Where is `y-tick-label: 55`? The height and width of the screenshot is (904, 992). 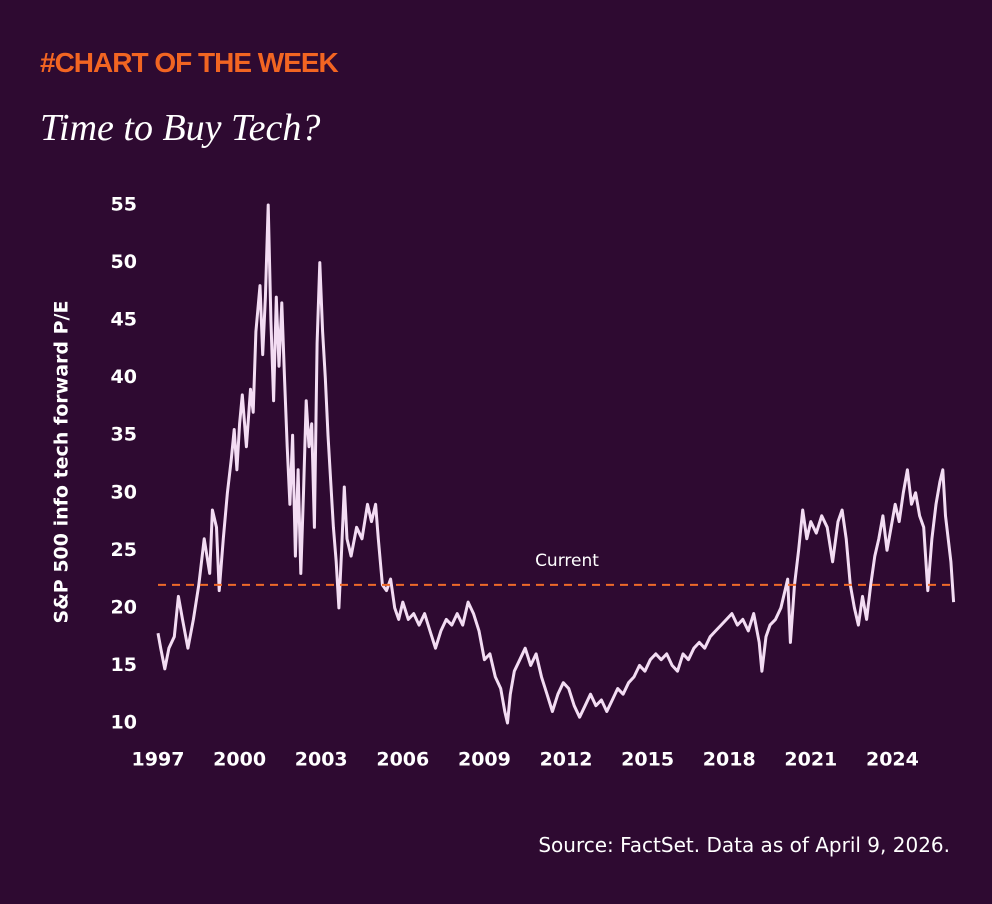 y-tick-label: 55 is located at coordinates (124, 205).